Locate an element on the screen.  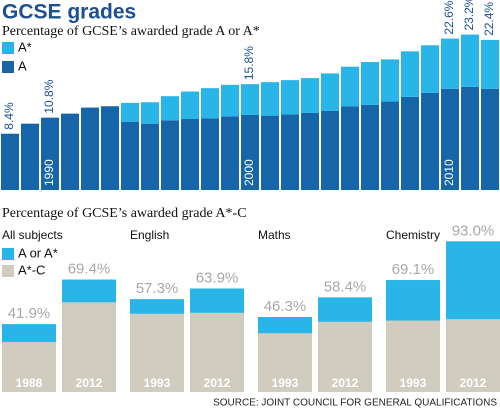
chart-title: GCSE grades is located at coordinates (69, 12).